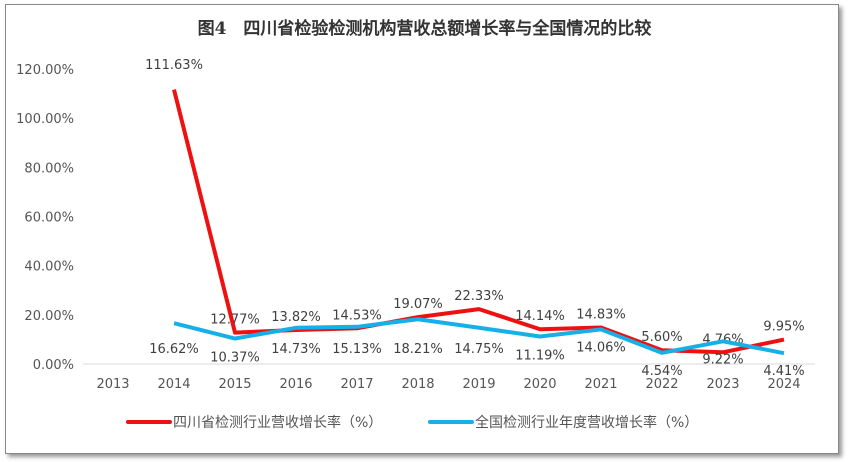  Describe the element at coordinates (174, 349) in the screenshot. I see `data-label: 16.62%` at that location.